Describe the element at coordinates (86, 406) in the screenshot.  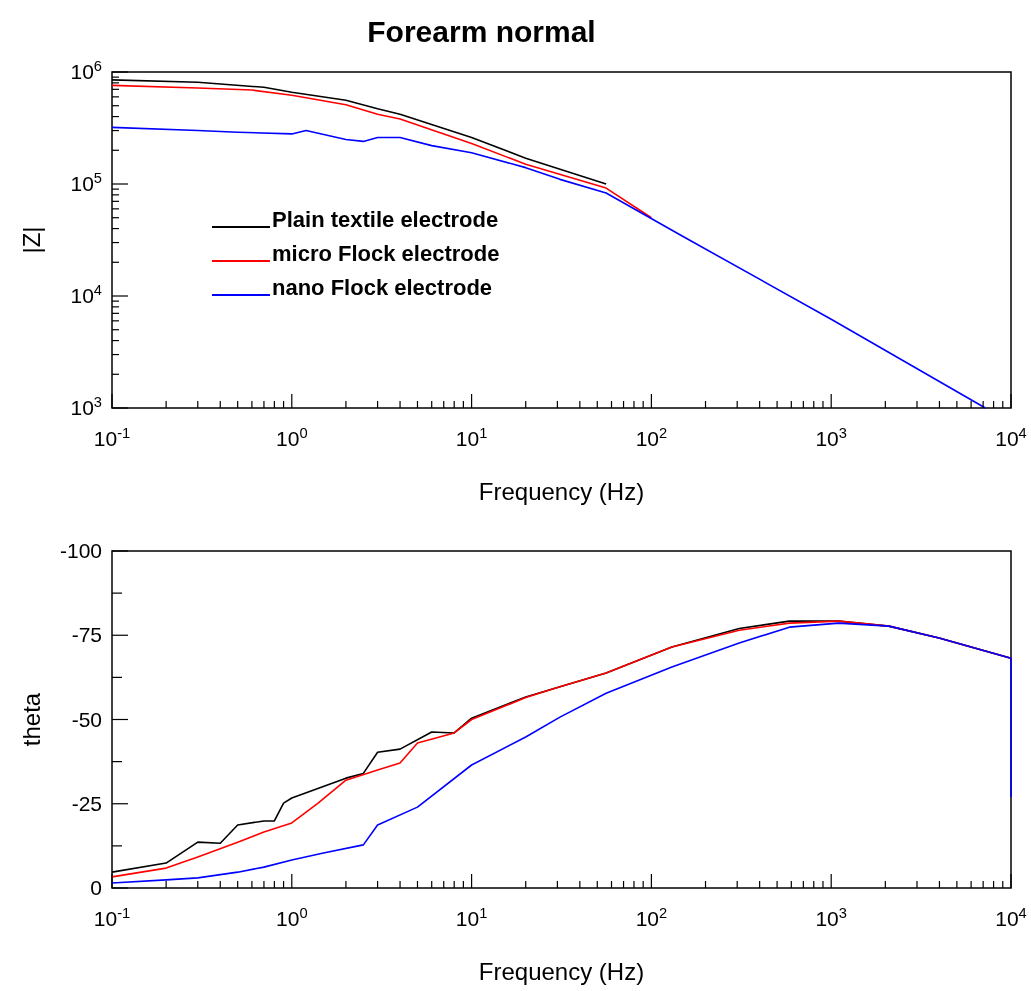
I see `y-tick-label: 10$^{3}$` at that location.